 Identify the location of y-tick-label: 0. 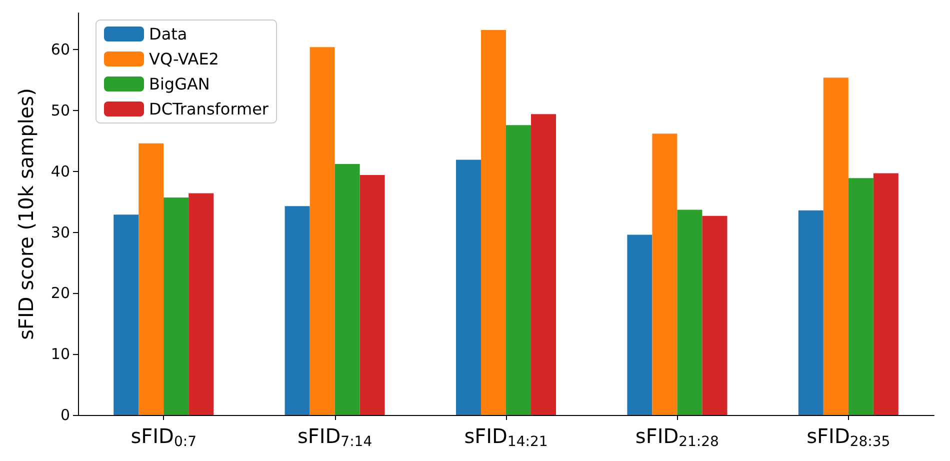
(65, 415).